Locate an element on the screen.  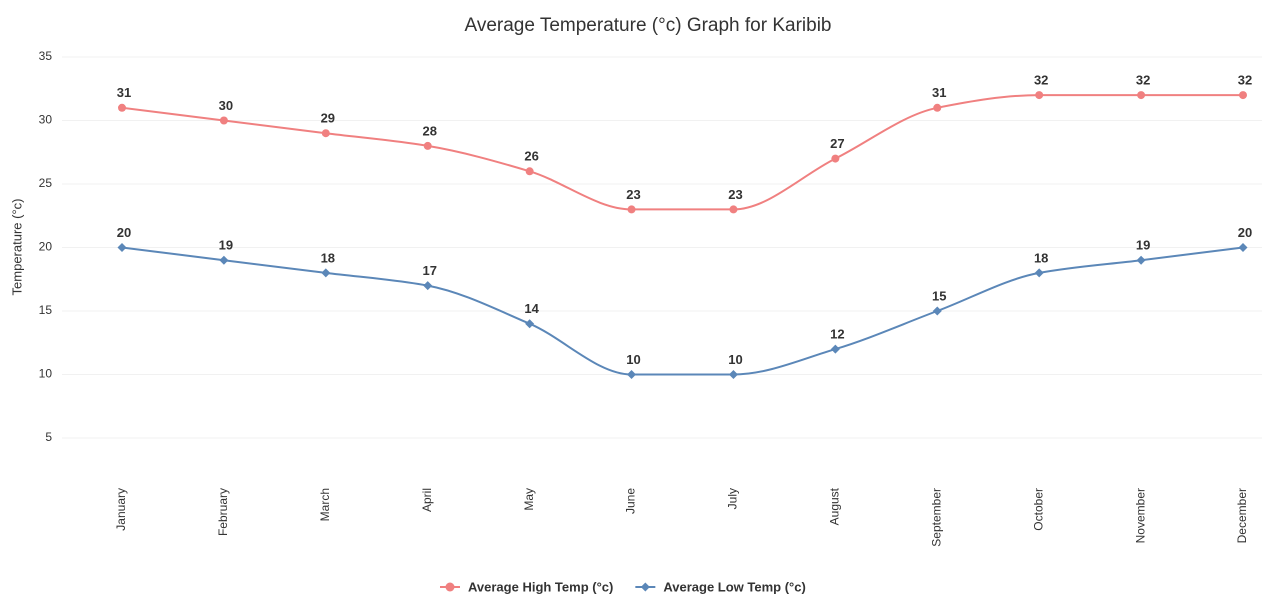
y-axis-label: Temperature (°c) is located at coordinates (16, 247).